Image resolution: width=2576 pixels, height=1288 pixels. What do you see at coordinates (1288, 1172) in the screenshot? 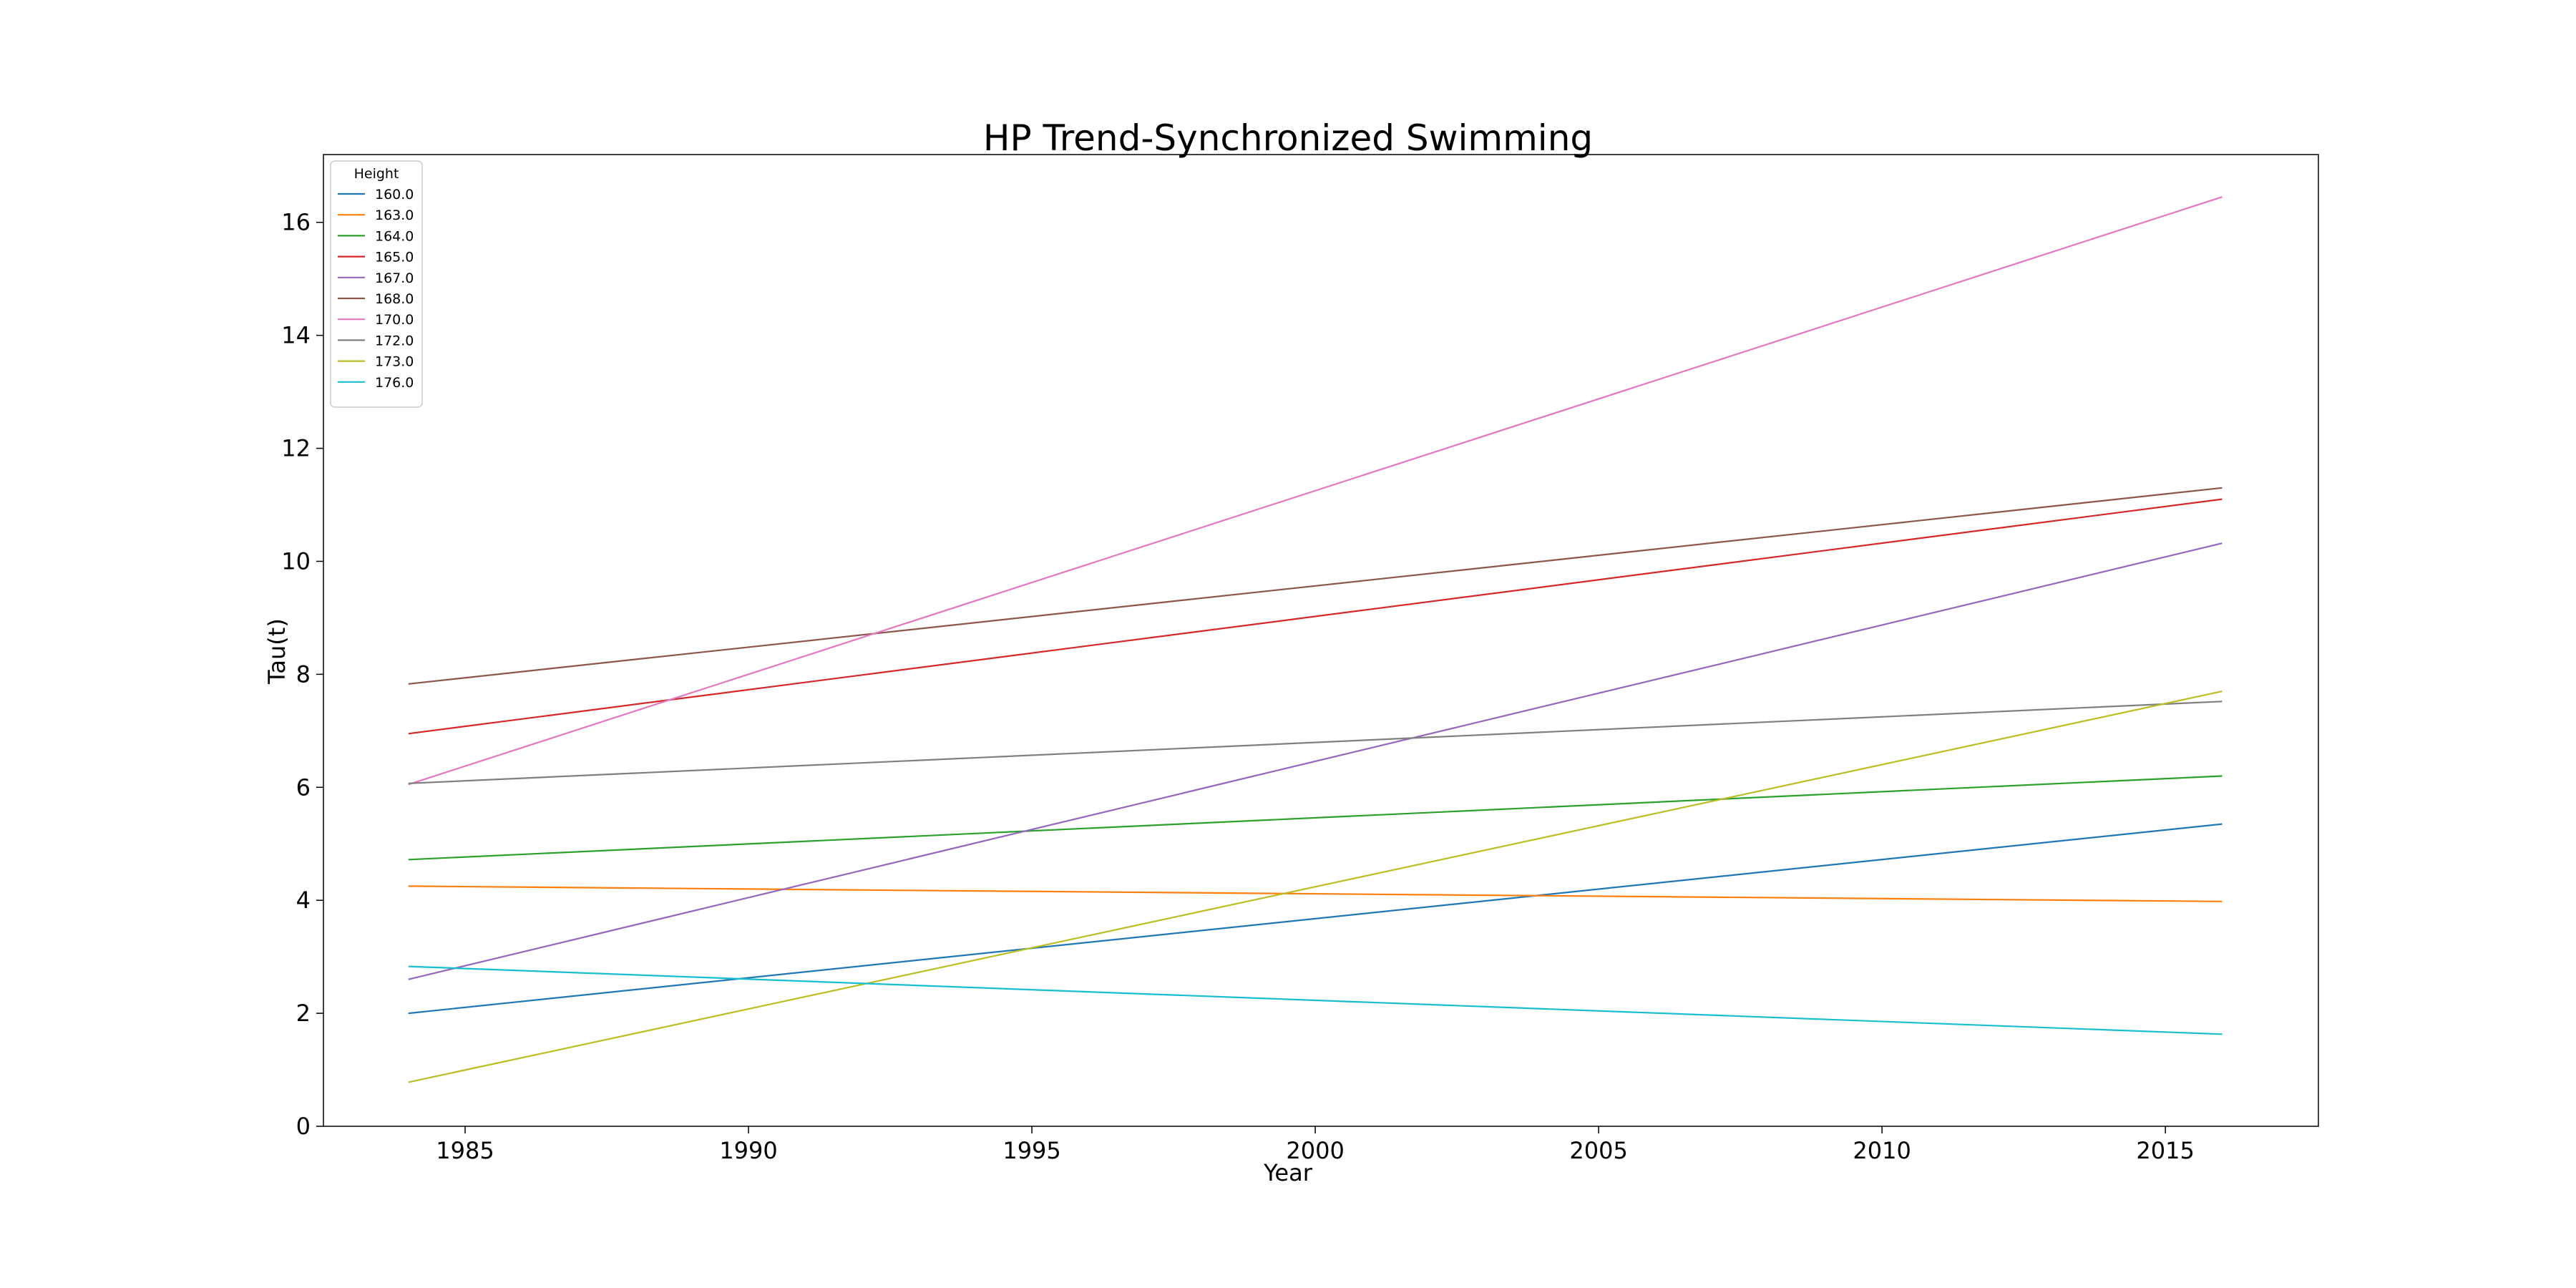
I see `x-axis-label: Year` at bounding box center [1288, 1172].